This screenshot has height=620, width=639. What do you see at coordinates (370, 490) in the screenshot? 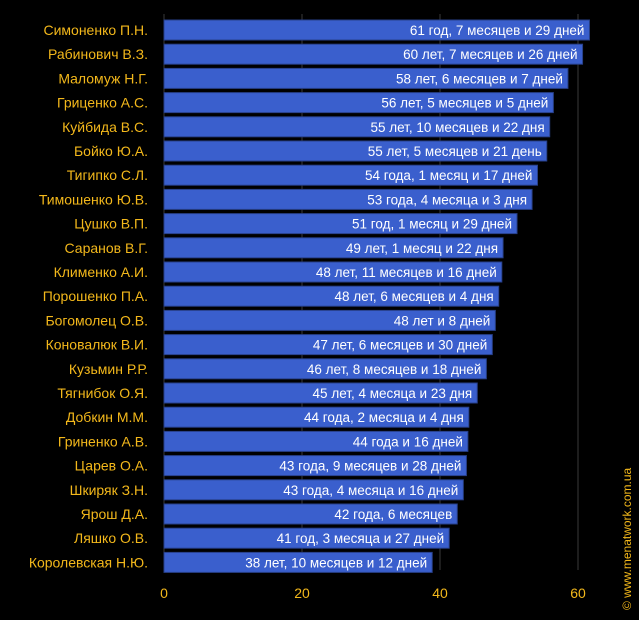
I see `bar-value-label: 43 года, 4 месяца и 16 дней` at bounding box center [370, 490].